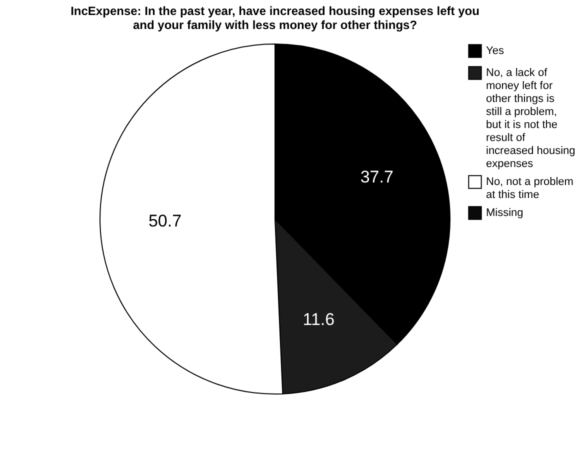 Image resolution: width=588 pixels, height=469 pixels. Describe the element at coordinates (275, 18) in the screenshot. I see `chart-title: IncExpense: In the past year, have increased housing expenses left you and your family with less money for other things?` at that location.